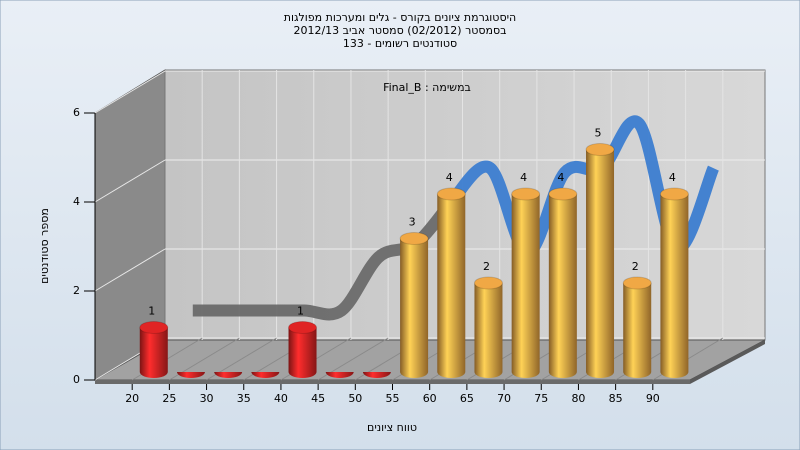  What do you see at coordinates (400, 43) in the screenshot?
I see `title: סטודנטים רשומים - 133` at bounding box center [400, 43].